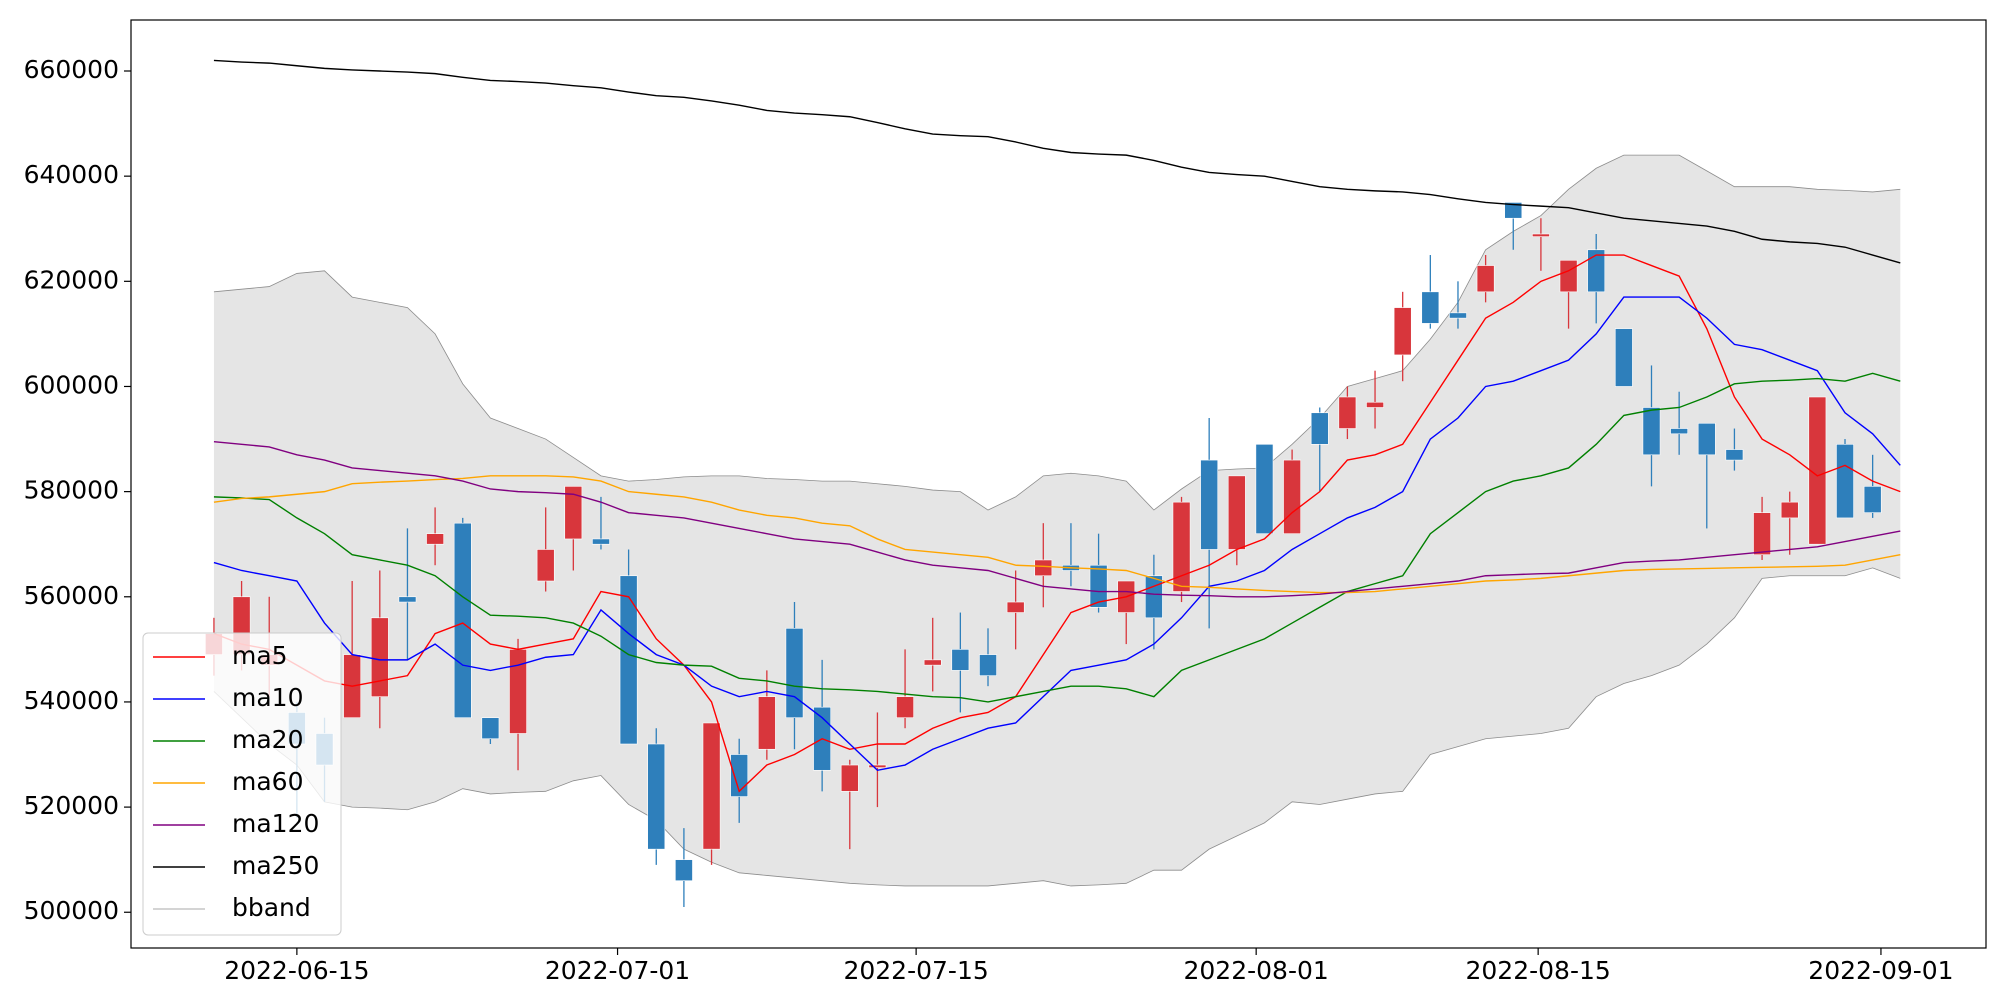  What do you see at coordinates (71, 700) in the screenshot?
I see `y-tick-label: 540000` at bounding box center [71, 700].